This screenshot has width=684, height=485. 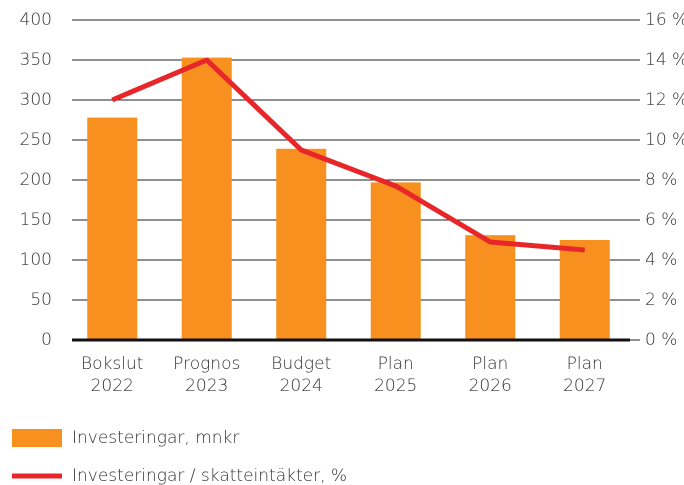 I want to click on y-tick-label: 250, so click(x=36, y=140).